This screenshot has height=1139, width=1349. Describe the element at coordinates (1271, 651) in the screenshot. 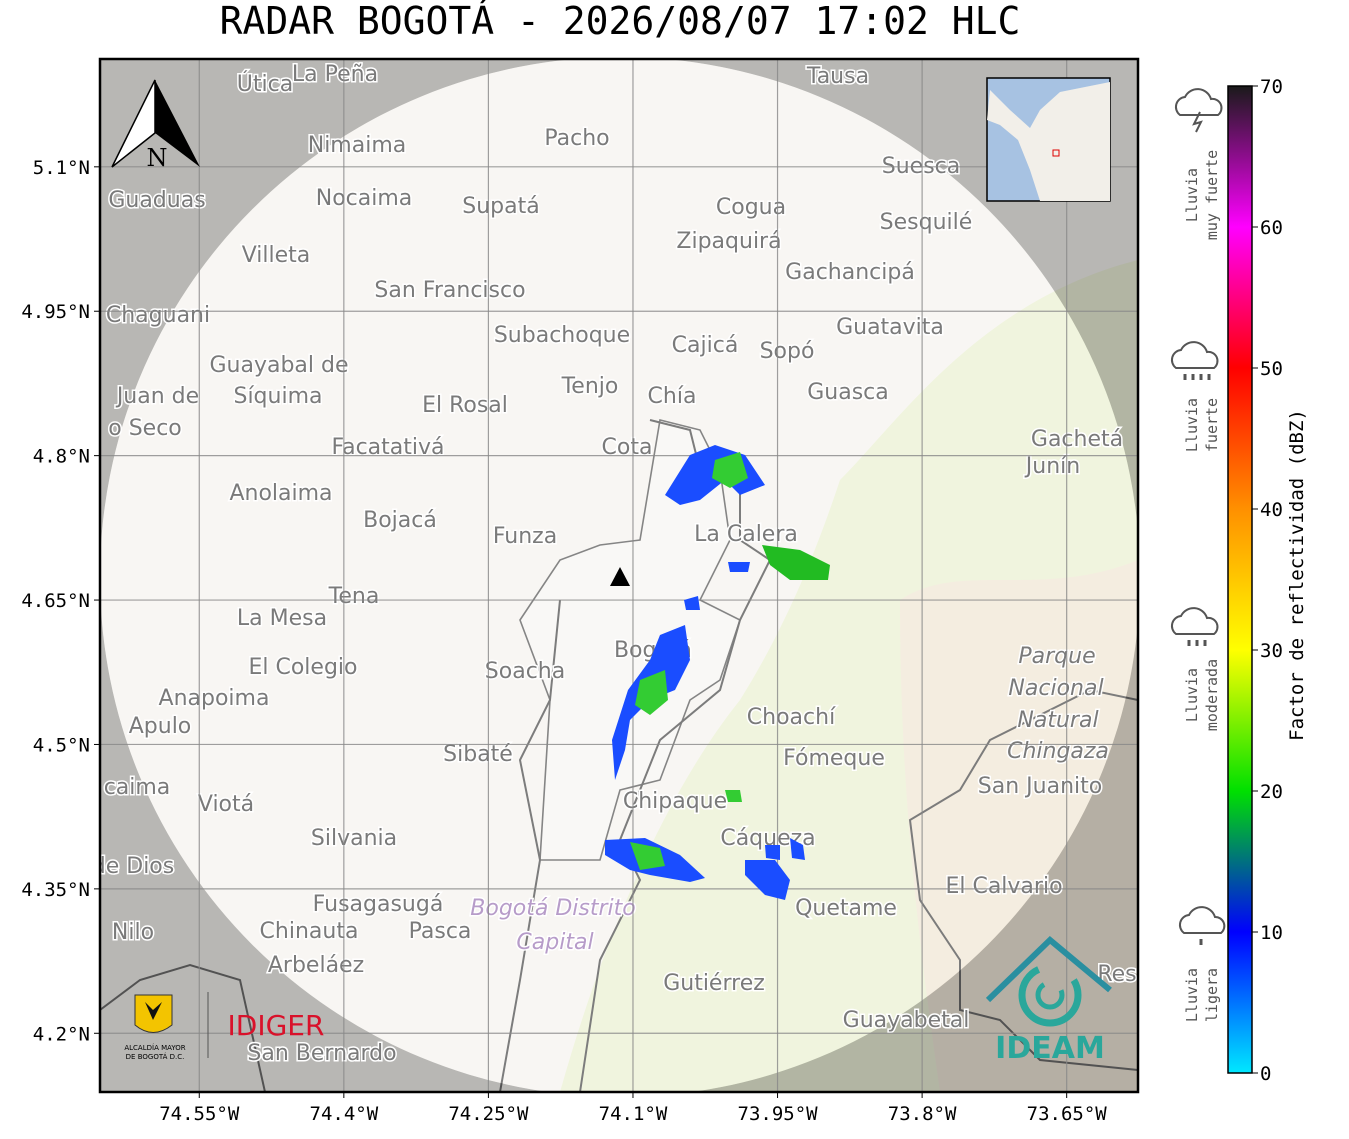

I see `colorbar-tick-label: 30` at that location.